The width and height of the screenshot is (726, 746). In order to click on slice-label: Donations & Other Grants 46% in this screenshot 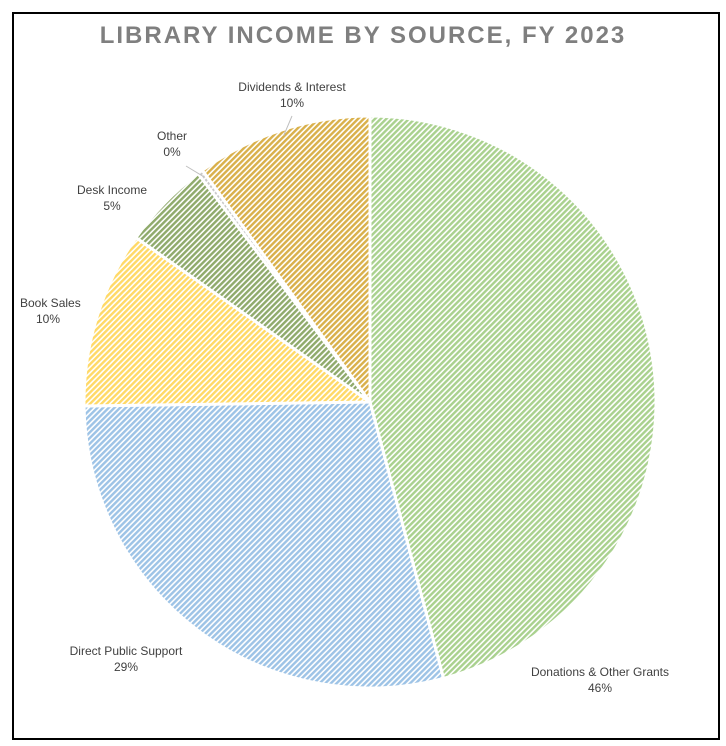, I will do `click(600, 680)`.